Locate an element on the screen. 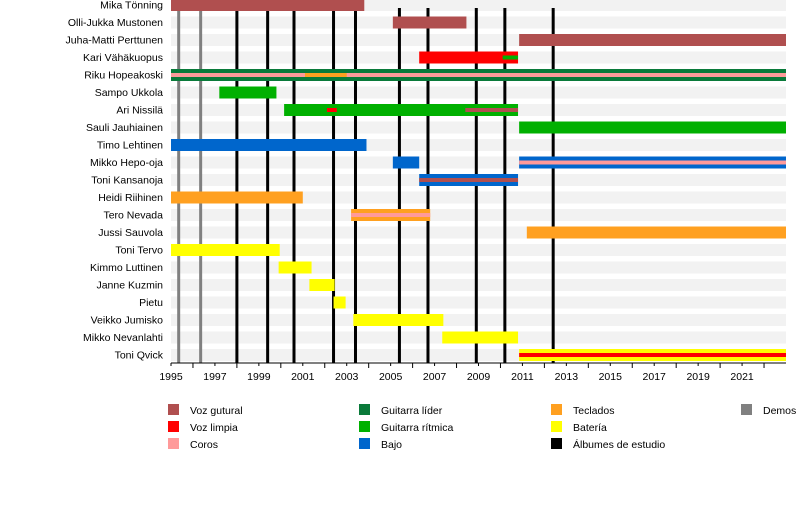 This screenshot has height=505, width=800. x-tick-label: 1995 is located at coordinates (171, 377).